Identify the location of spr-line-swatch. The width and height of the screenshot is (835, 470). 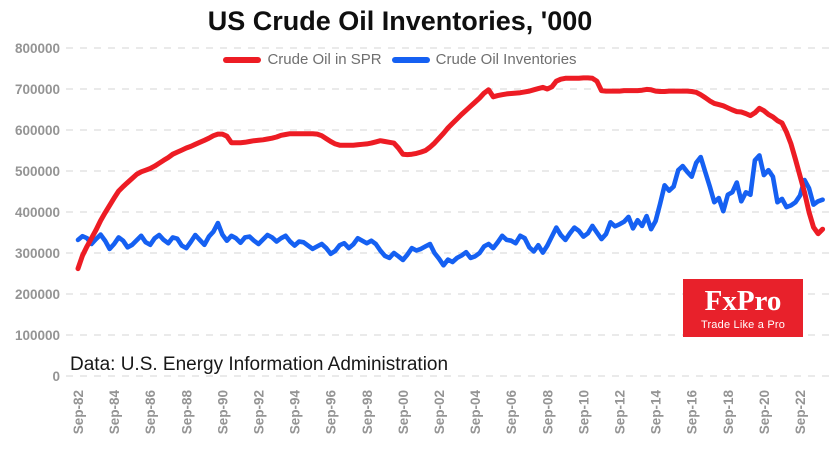
(242, 59).